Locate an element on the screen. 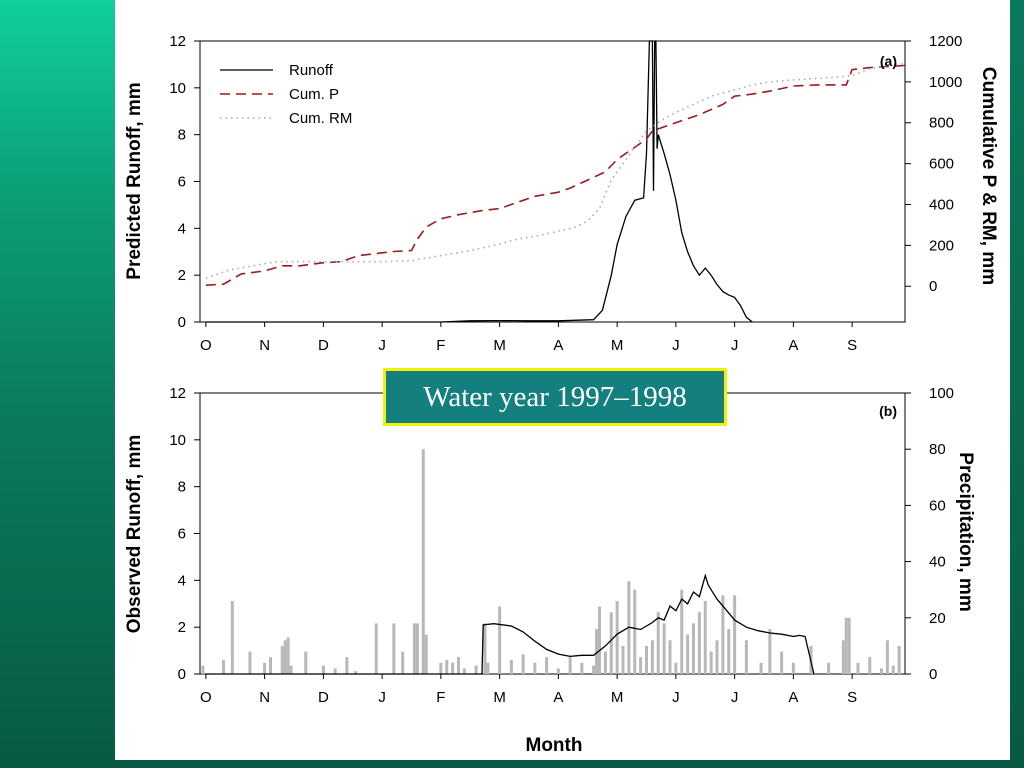  panel-a-left-tick-label: 4 is located at coordinates (182, 228).